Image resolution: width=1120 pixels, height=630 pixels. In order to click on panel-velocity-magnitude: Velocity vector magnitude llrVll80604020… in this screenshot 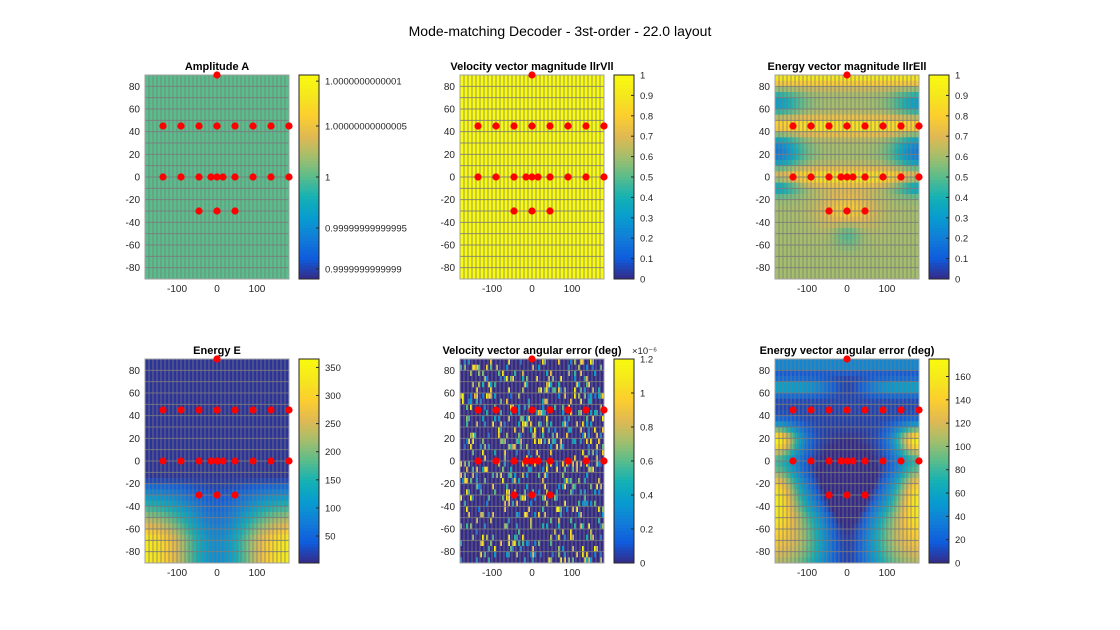, I will do `click(547, 178)`.